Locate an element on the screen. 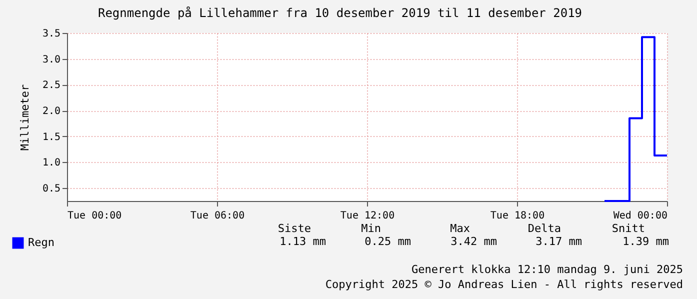 The height and width of the screenshot is (299, 697). chart-title: Regnmengde på Lillehammer fra 10 desember 2019 til 11 desember 2019 is located at coordinates (340, 13).